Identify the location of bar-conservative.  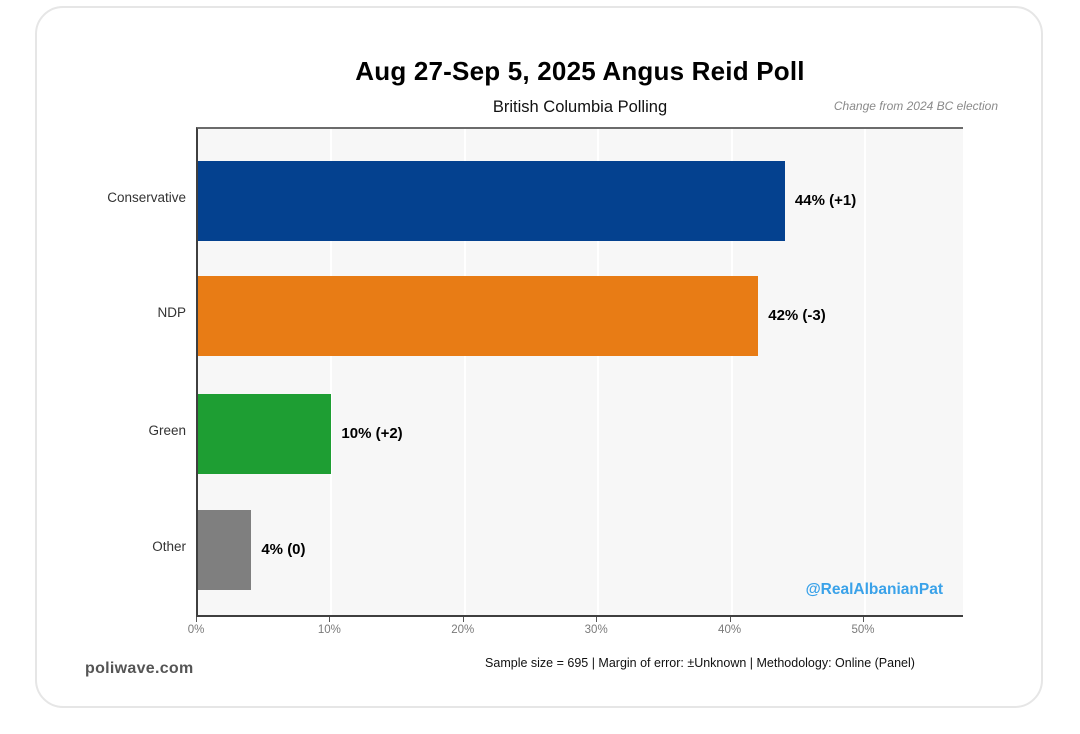
(491, 201).